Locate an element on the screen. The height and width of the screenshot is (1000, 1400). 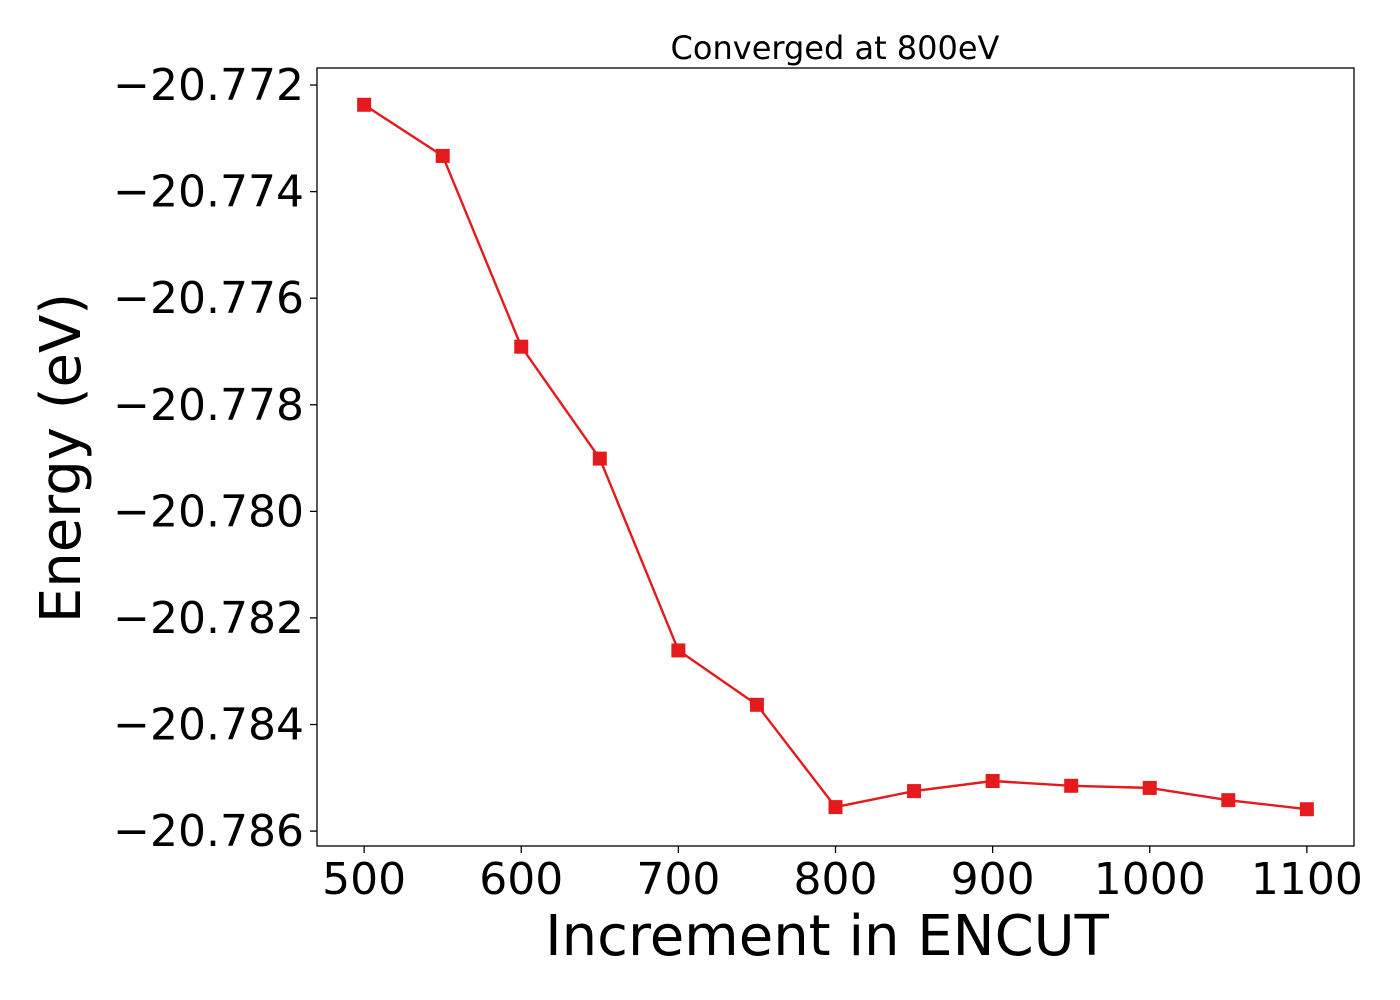
y-tick-label: −20.784 is located at coordinates (208, 725).